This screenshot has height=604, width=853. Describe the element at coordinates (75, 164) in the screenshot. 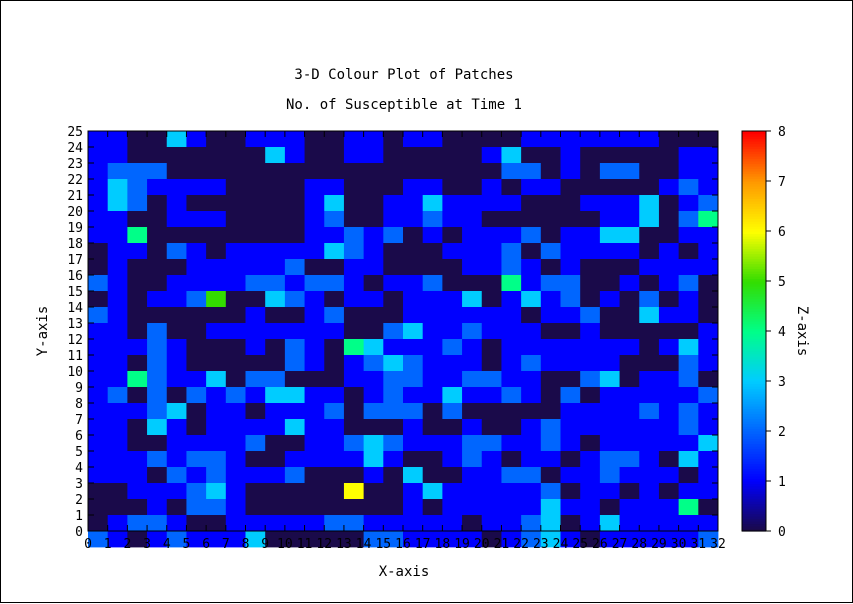

I see `y-tick-label: 23` at that location.